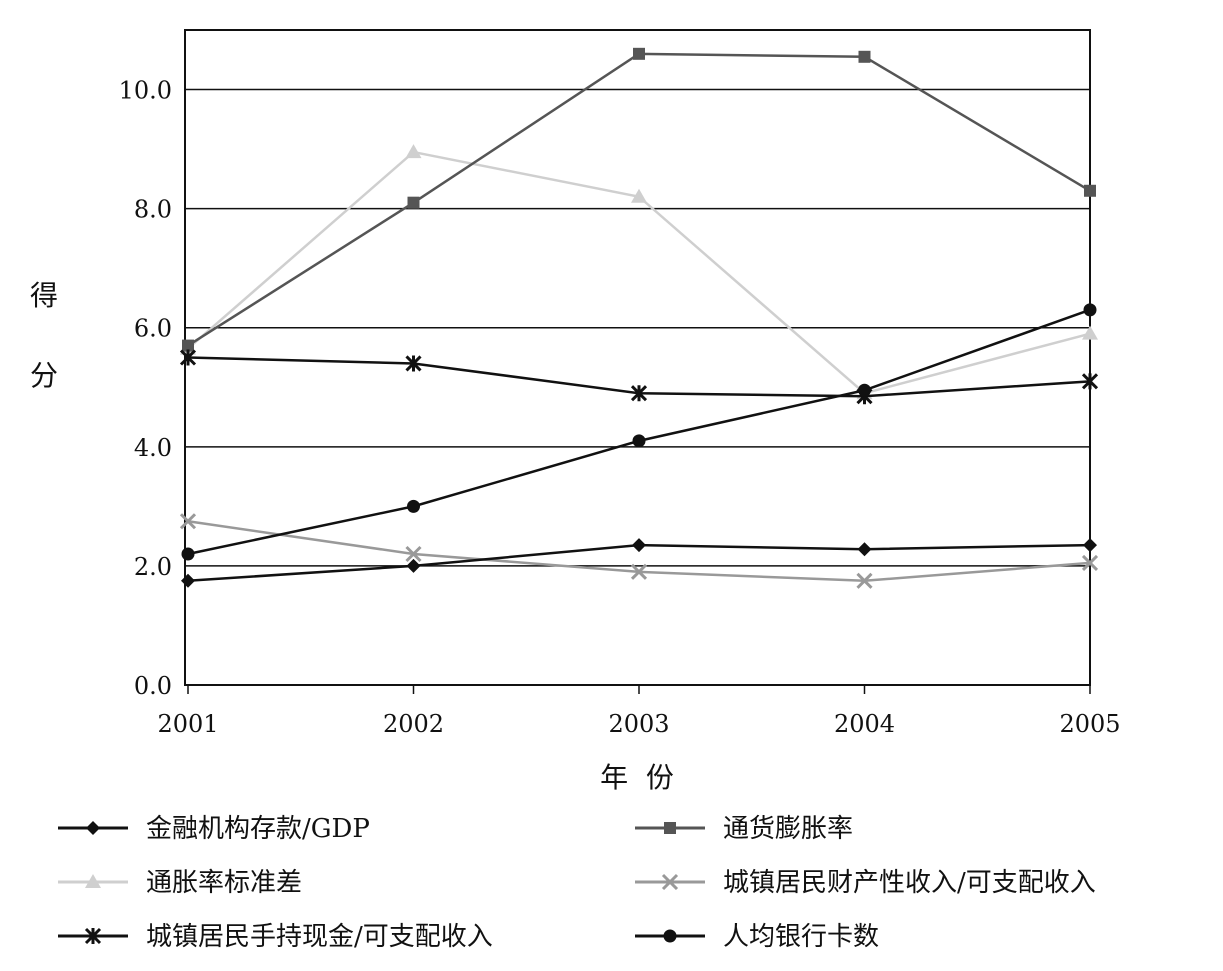 The width and height of the screenshot is (1223, 971). Describe the element at coordinates (145, 388) in the screenshot. I see `y-axis-ticks: 0.0 2.0 4.0 6.0 8.0 10.0` at that location.